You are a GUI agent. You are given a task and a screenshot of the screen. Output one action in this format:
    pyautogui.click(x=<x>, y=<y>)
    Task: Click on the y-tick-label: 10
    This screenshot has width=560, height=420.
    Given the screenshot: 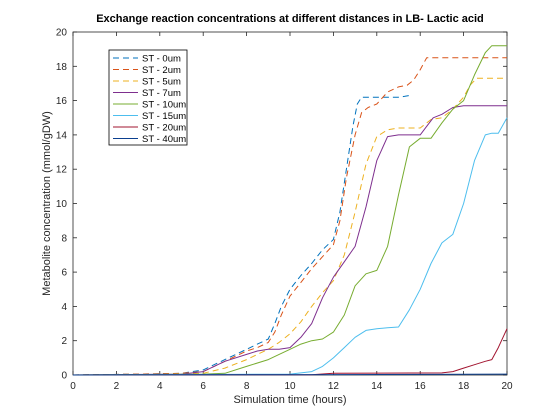 What is the action you would take?
    pyautogui.click(x=62, y=204)
    